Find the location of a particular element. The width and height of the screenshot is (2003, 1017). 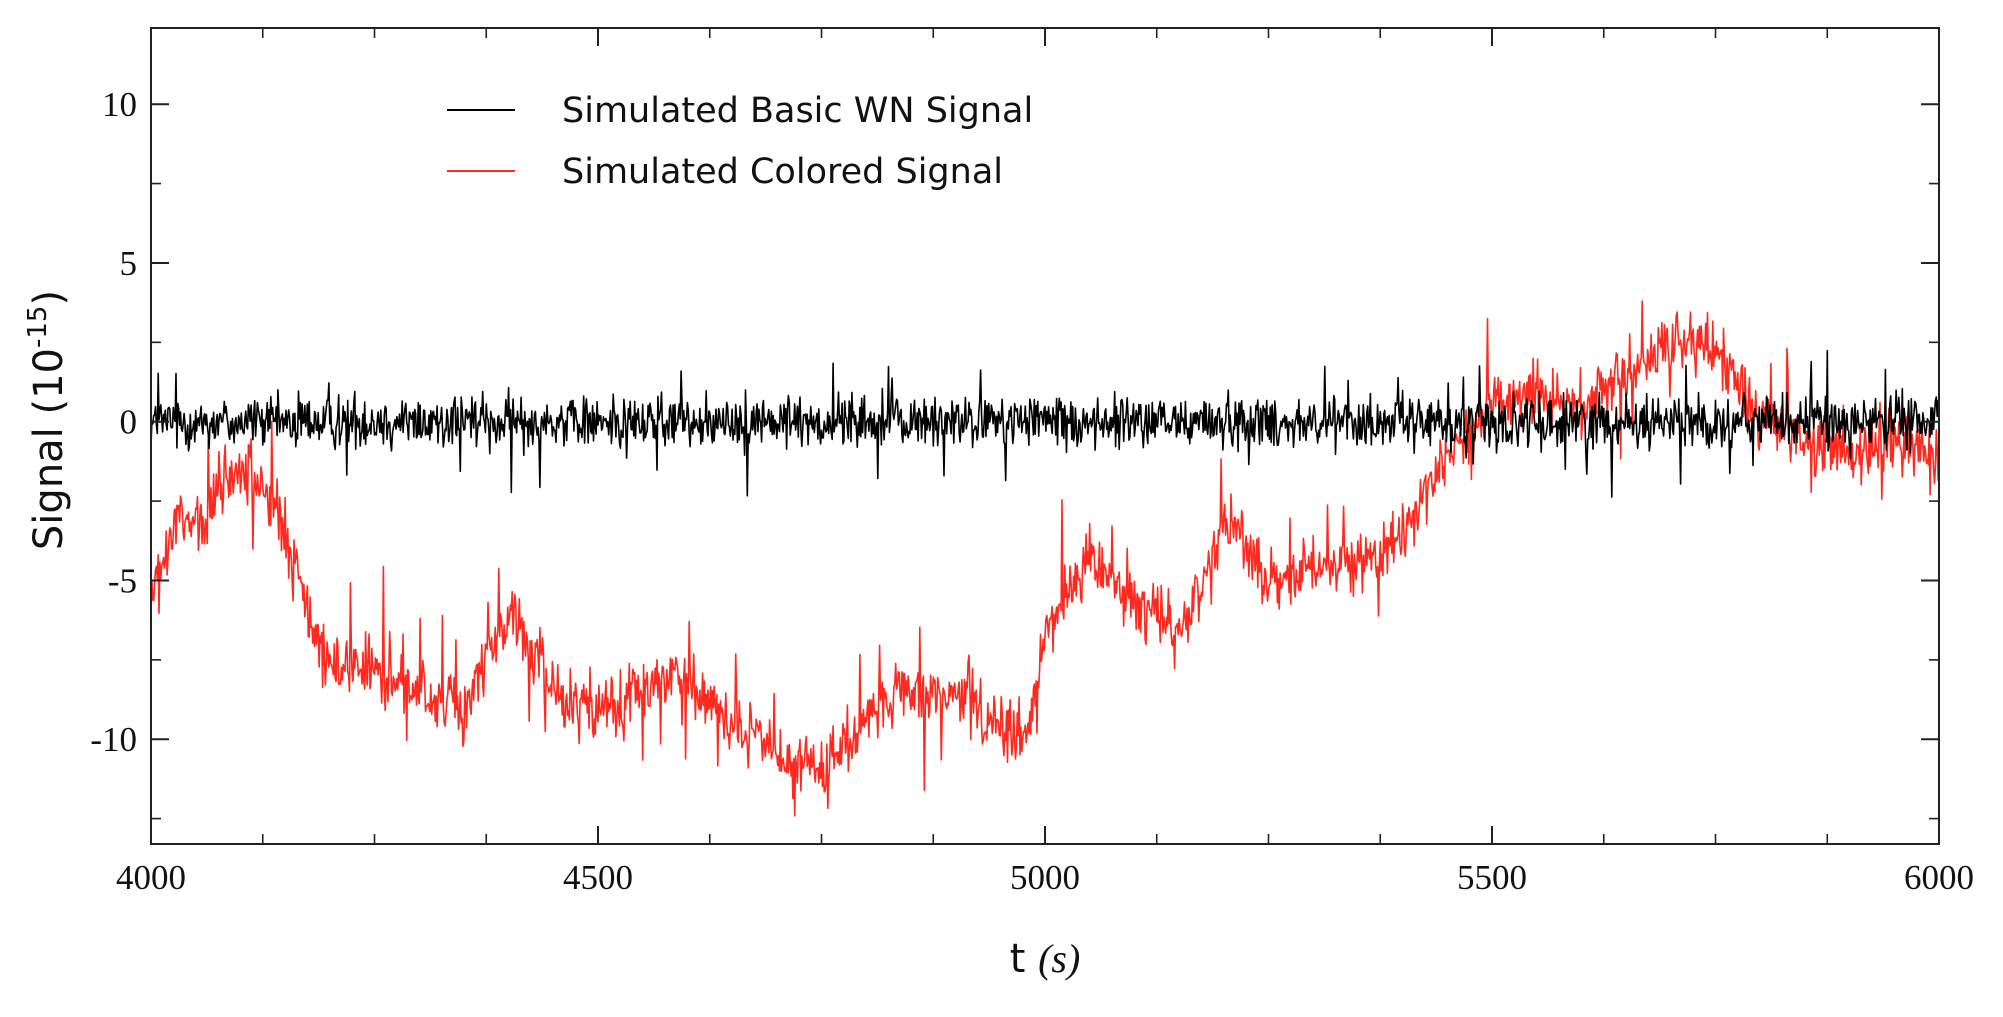

x-tick-label: 4000 is located at coordinates (151, 877).